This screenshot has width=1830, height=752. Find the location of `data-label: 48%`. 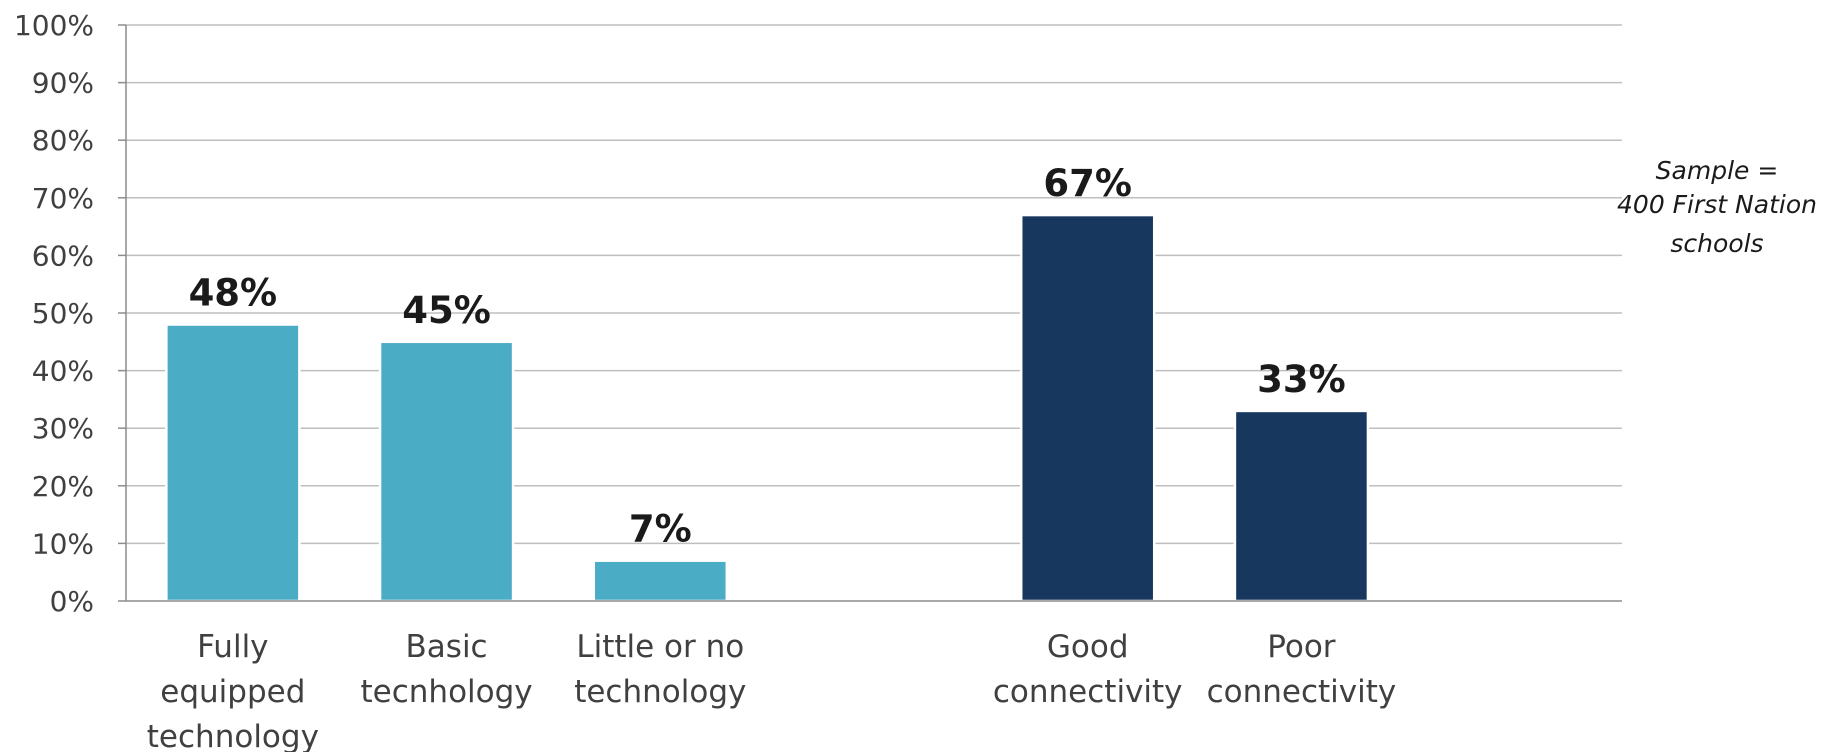

data-label: 48% is located at coordinates (233, 293).